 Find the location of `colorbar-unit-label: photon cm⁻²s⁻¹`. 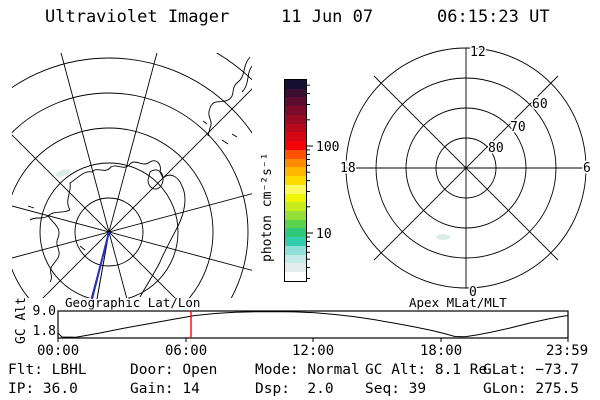

colorbar-unit-label: photon cm⁻²s⁻¹ is located at coordinates (267, 207).